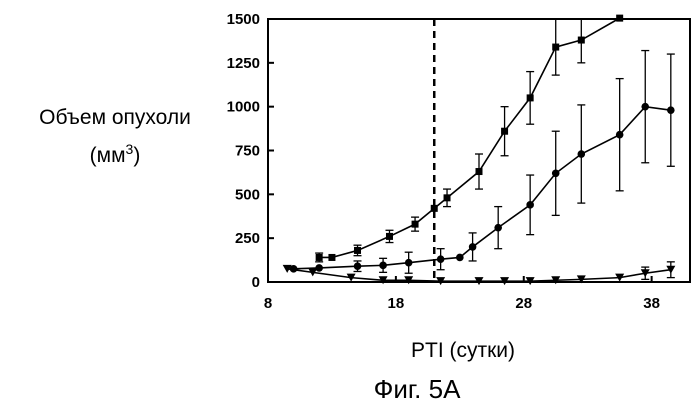 The width and height of the screenshot is (700, 411). What do you see at coordinates (462, 294) in the screenshot?
I see `x-axis-ticks: 8 18 28 38` at bounding box center [462, 294].